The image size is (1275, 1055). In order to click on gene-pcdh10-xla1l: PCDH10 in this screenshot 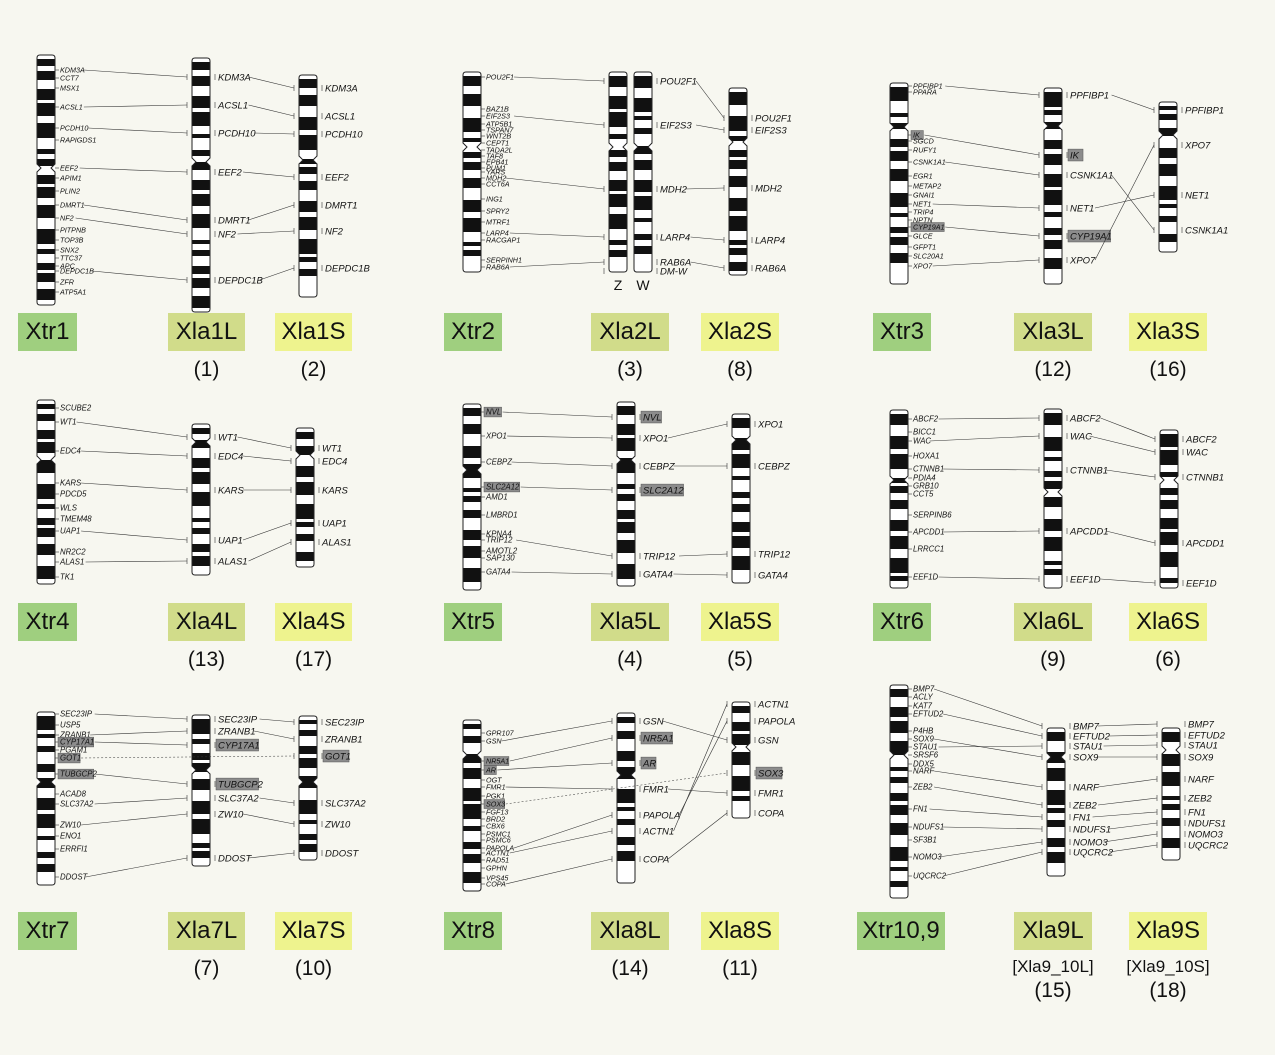, I will do `click(237, 133)`.